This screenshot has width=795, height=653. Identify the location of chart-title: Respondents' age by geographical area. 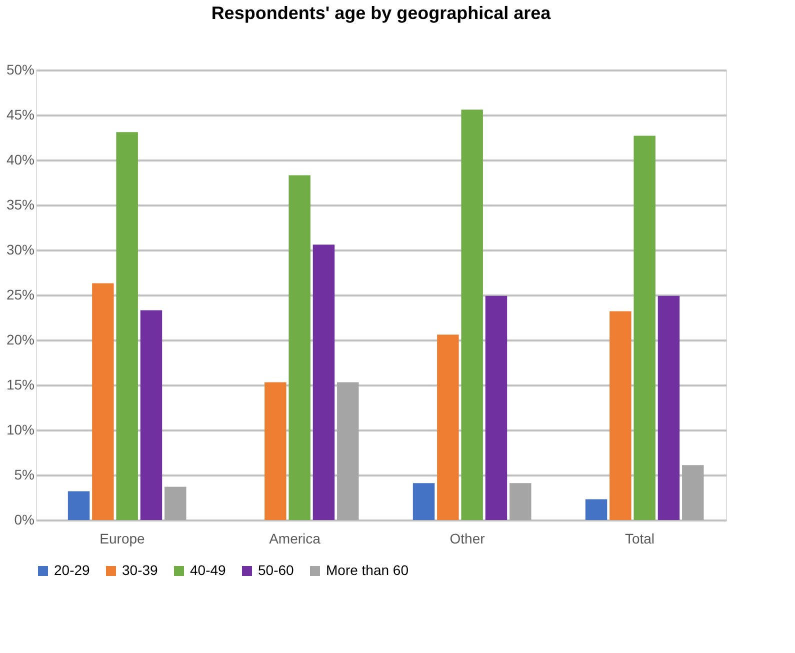
(381, 13).